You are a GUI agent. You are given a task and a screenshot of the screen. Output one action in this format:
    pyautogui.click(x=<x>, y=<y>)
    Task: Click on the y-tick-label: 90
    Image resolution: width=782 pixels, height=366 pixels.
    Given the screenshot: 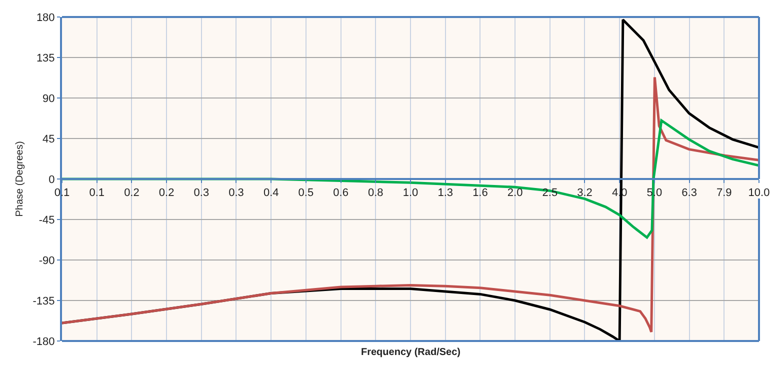 What is the action you would take?
    pyautogui.click(x=48, y=98)
    